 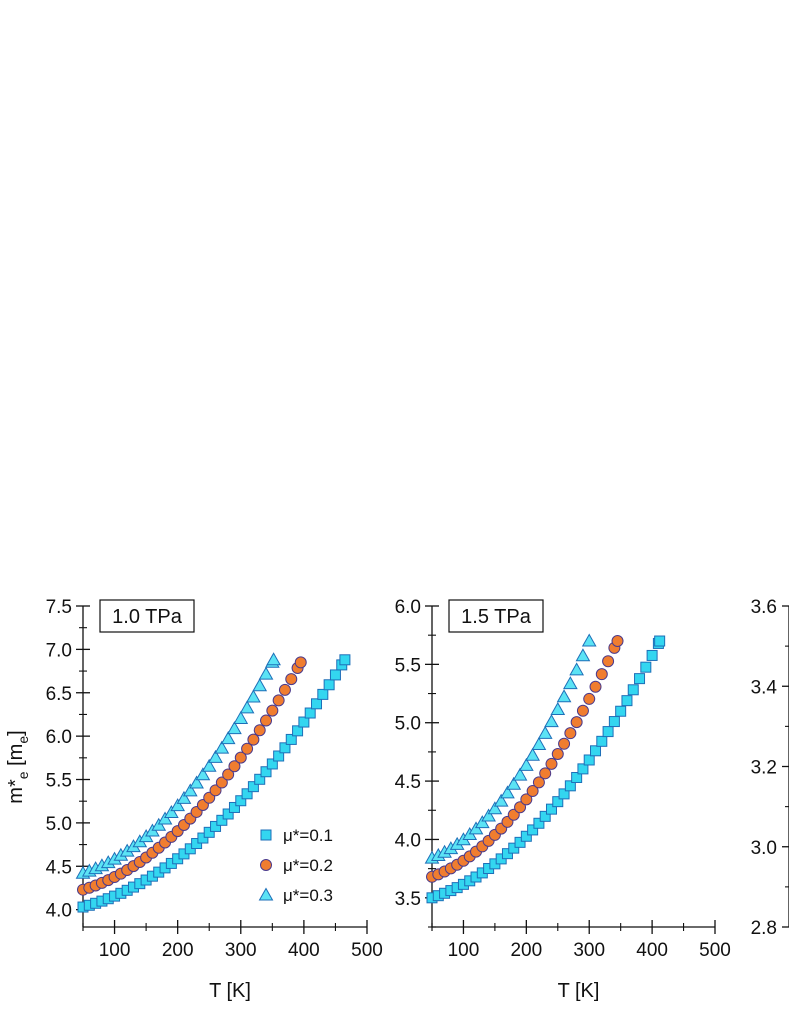 I want to click on legend: μ*=0.1 μ*=0.2 μ*=0.3, so click(x=295, y=865).